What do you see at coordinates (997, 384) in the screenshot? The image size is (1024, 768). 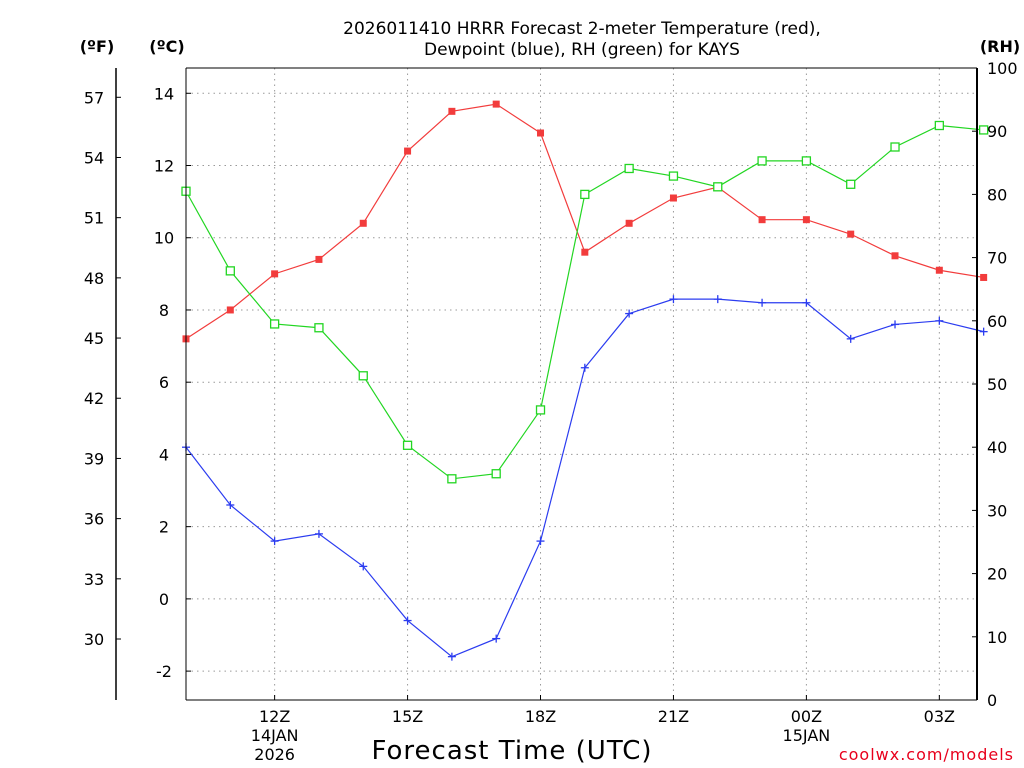 I see `rh-tick-label: 50` at bounding box center [997, 384].